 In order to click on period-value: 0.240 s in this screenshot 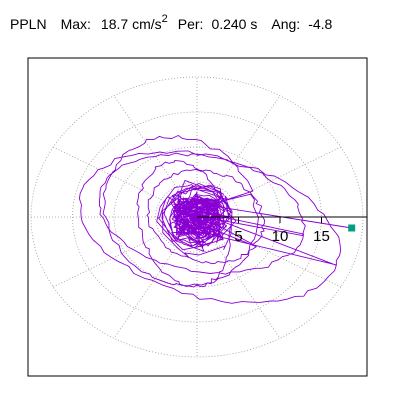, I will do `click(234, 23)`.